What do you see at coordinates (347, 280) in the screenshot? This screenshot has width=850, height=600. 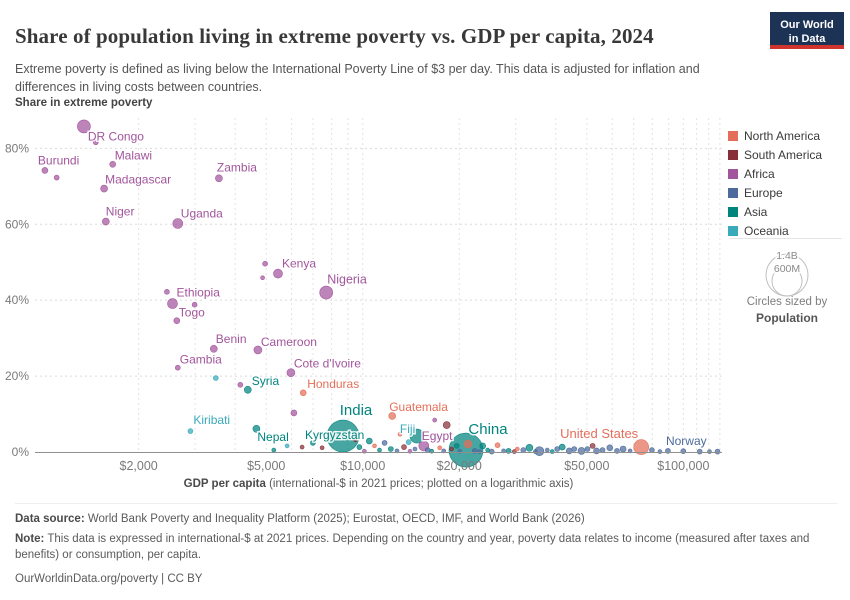 I see `point-label-nigeria: Nigeria` at bounding box center [347, 280].